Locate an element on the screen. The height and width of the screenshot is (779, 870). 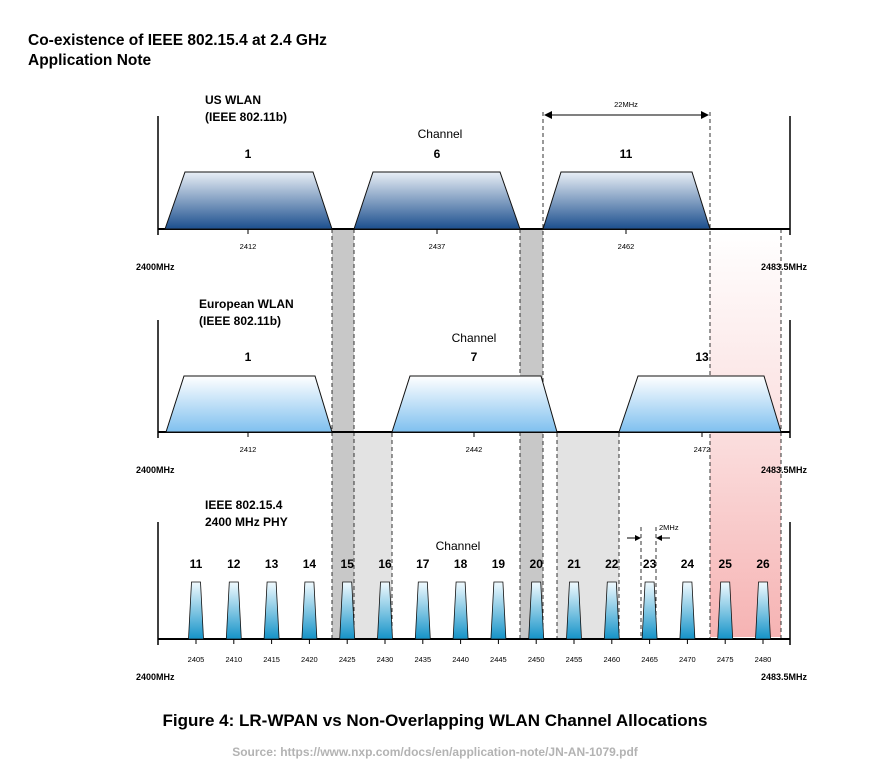
zigbee-channel-23-band is located at coordinates (649, 610).